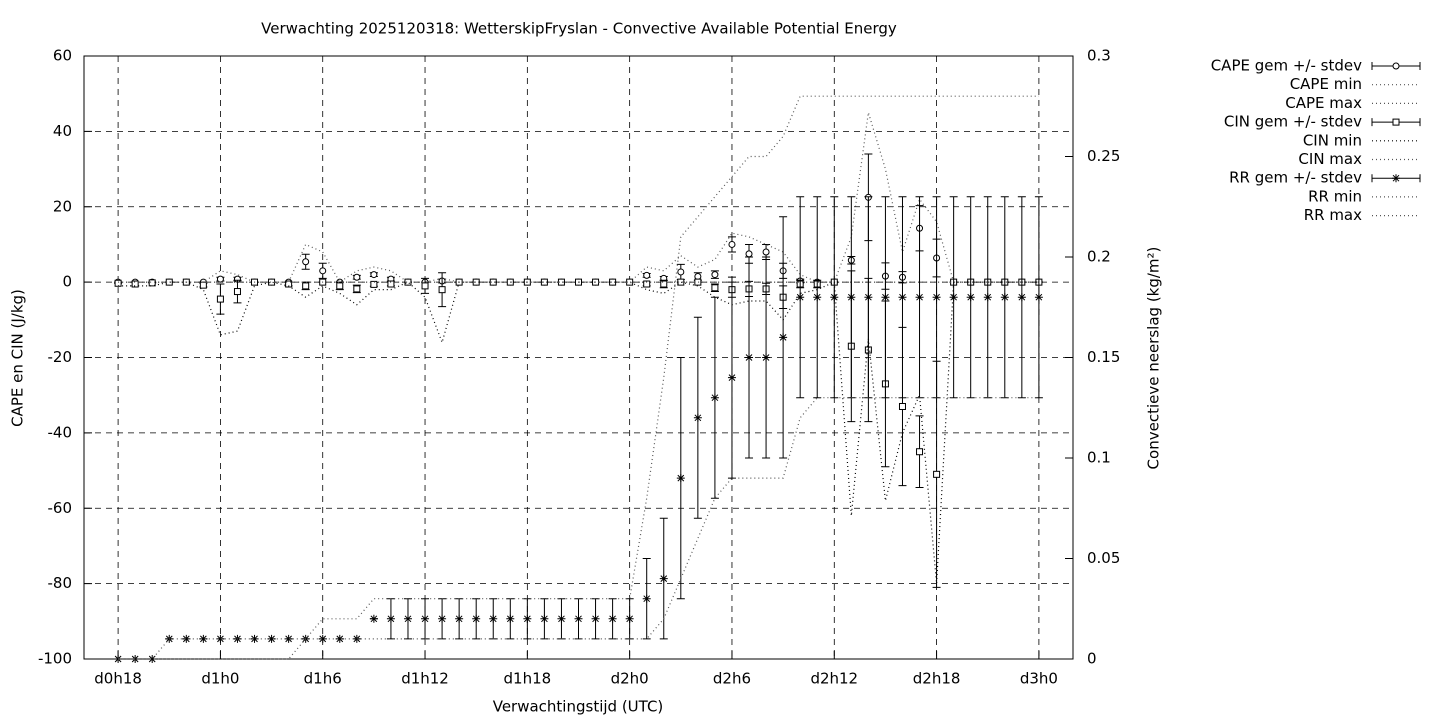 This screenshot has width=1440, height=720. What do you see at coordinates (732, 679) in the screenshot?
I see `x-tick-label: d2h6` at bounding box center [732, 679].